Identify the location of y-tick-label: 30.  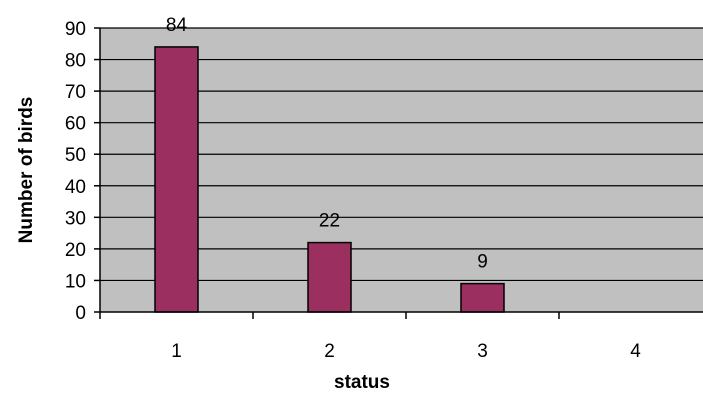
(75, 218).